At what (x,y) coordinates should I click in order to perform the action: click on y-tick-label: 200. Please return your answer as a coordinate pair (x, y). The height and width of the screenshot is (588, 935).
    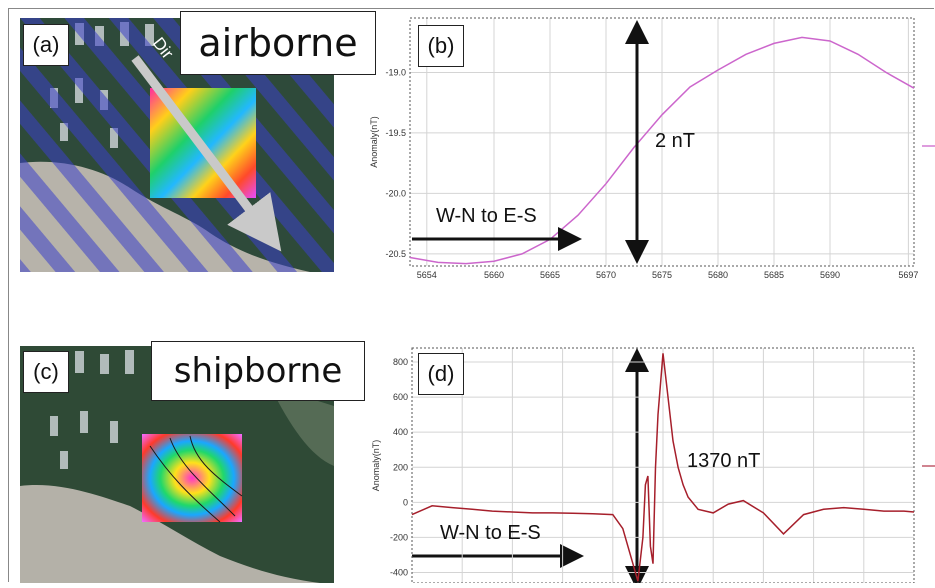
    Looking at the image, I should click on (400, 467).